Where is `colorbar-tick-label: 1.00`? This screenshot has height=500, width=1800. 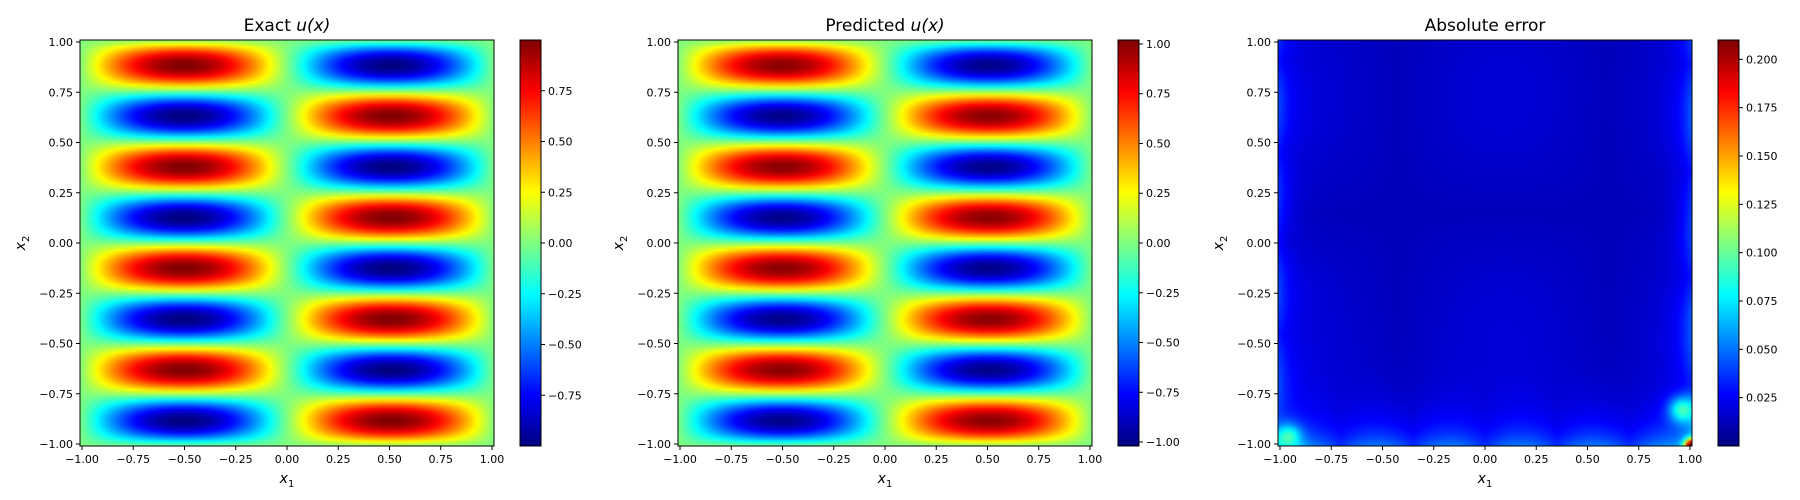
colorbar-tick-label: 1.00 is located at coordinates (1158, 44).